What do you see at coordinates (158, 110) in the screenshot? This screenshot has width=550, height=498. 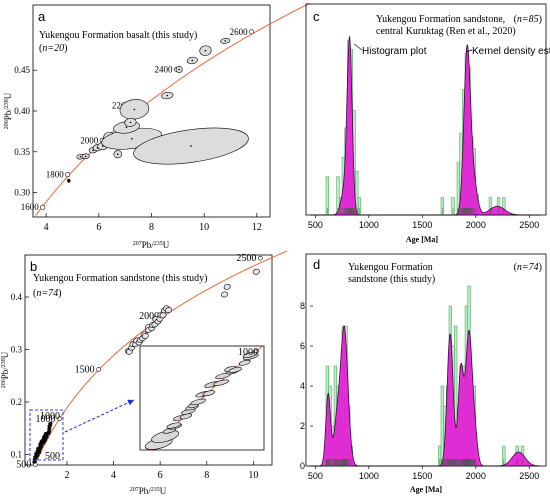 I see `panel-a-ellipses` at bounding box center [158, 110].